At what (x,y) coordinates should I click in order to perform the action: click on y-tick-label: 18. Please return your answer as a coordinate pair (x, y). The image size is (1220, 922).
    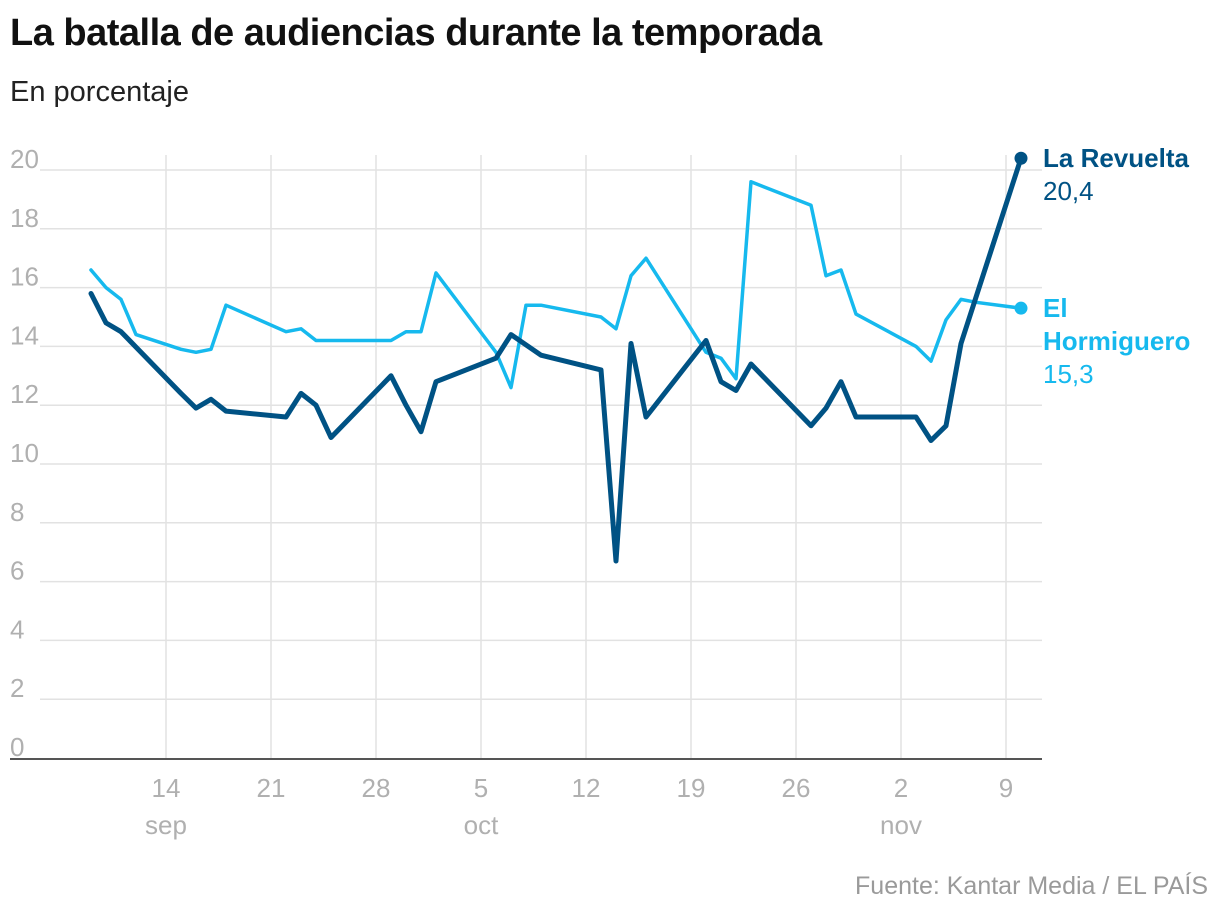
    Looking at the image, I should click on (24, 218).